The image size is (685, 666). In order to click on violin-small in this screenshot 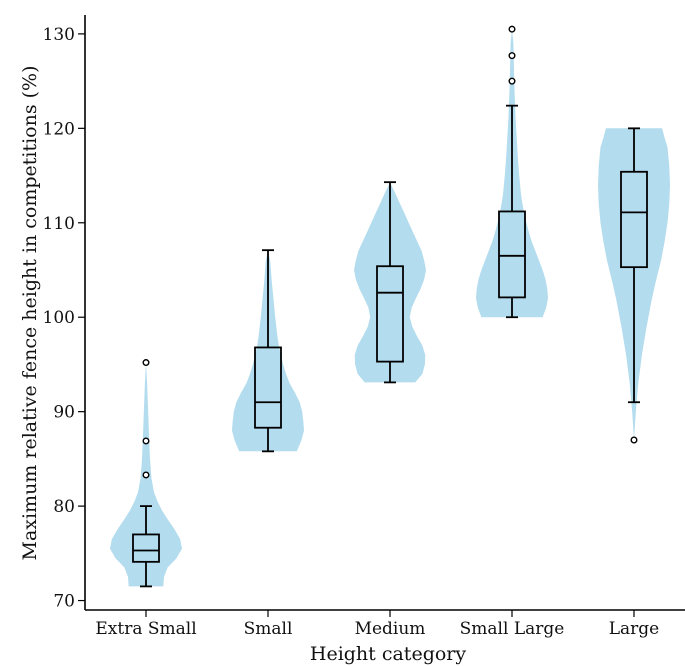, I will do `click(268, 351)`.